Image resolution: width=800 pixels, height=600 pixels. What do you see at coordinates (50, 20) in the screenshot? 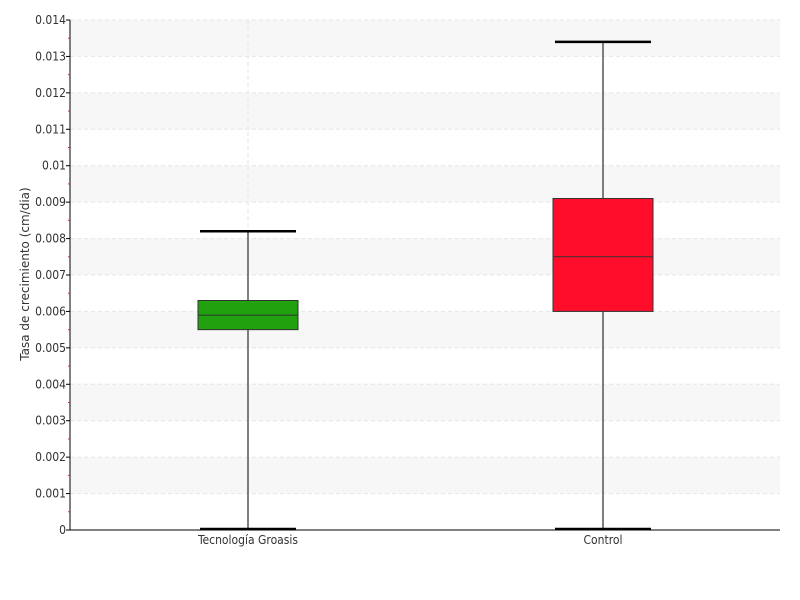
I see `y-tick-label: 0.014` at bounding box center [50, 20].